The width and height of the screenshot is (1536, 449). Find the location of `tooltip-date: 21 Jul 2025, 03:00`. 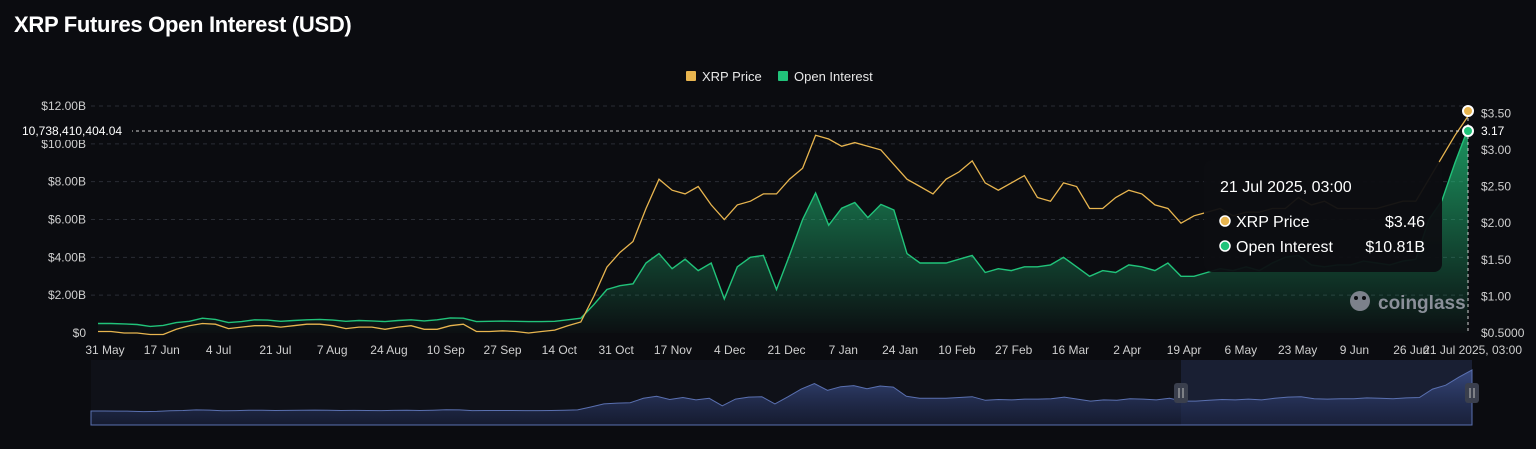

tooltip-date: 21 Jul 2025, 03:00 is located at coordinates (1286, 187).